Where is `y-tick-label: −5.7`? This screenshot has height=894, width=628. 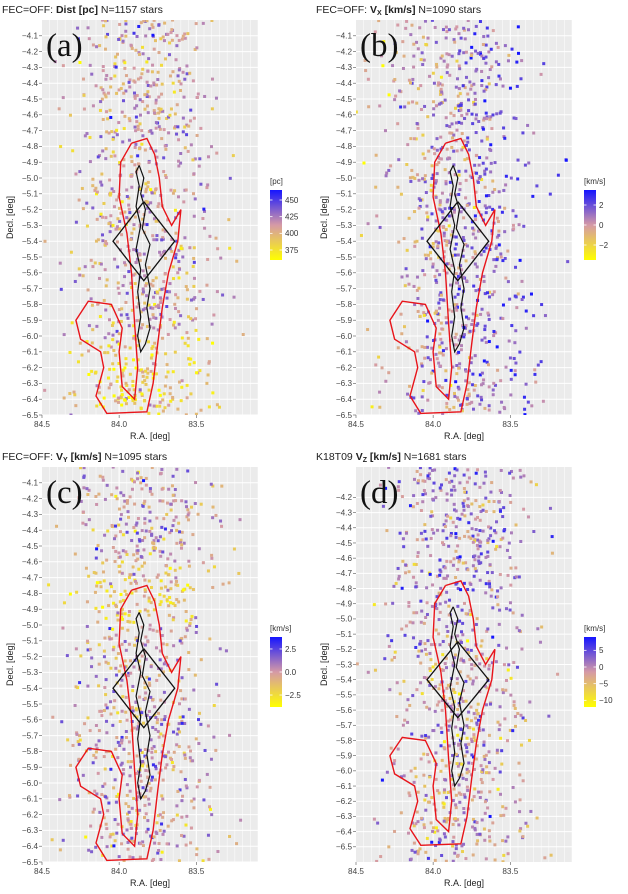 y-tick-label: −5.7 is located at coordinates (30, 288).